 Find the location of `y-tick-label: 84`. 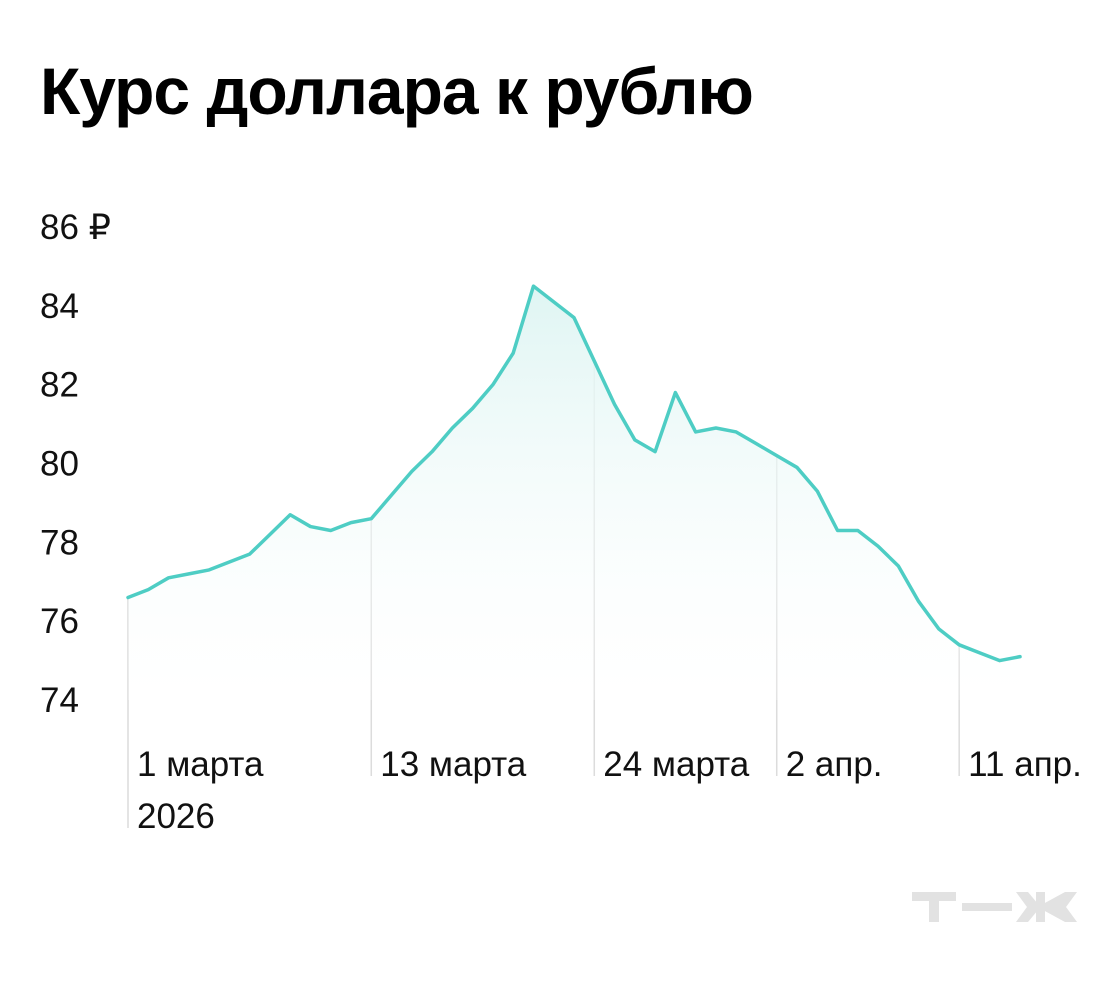

y-tick-label: 84 is located at coordinates (59, 306).